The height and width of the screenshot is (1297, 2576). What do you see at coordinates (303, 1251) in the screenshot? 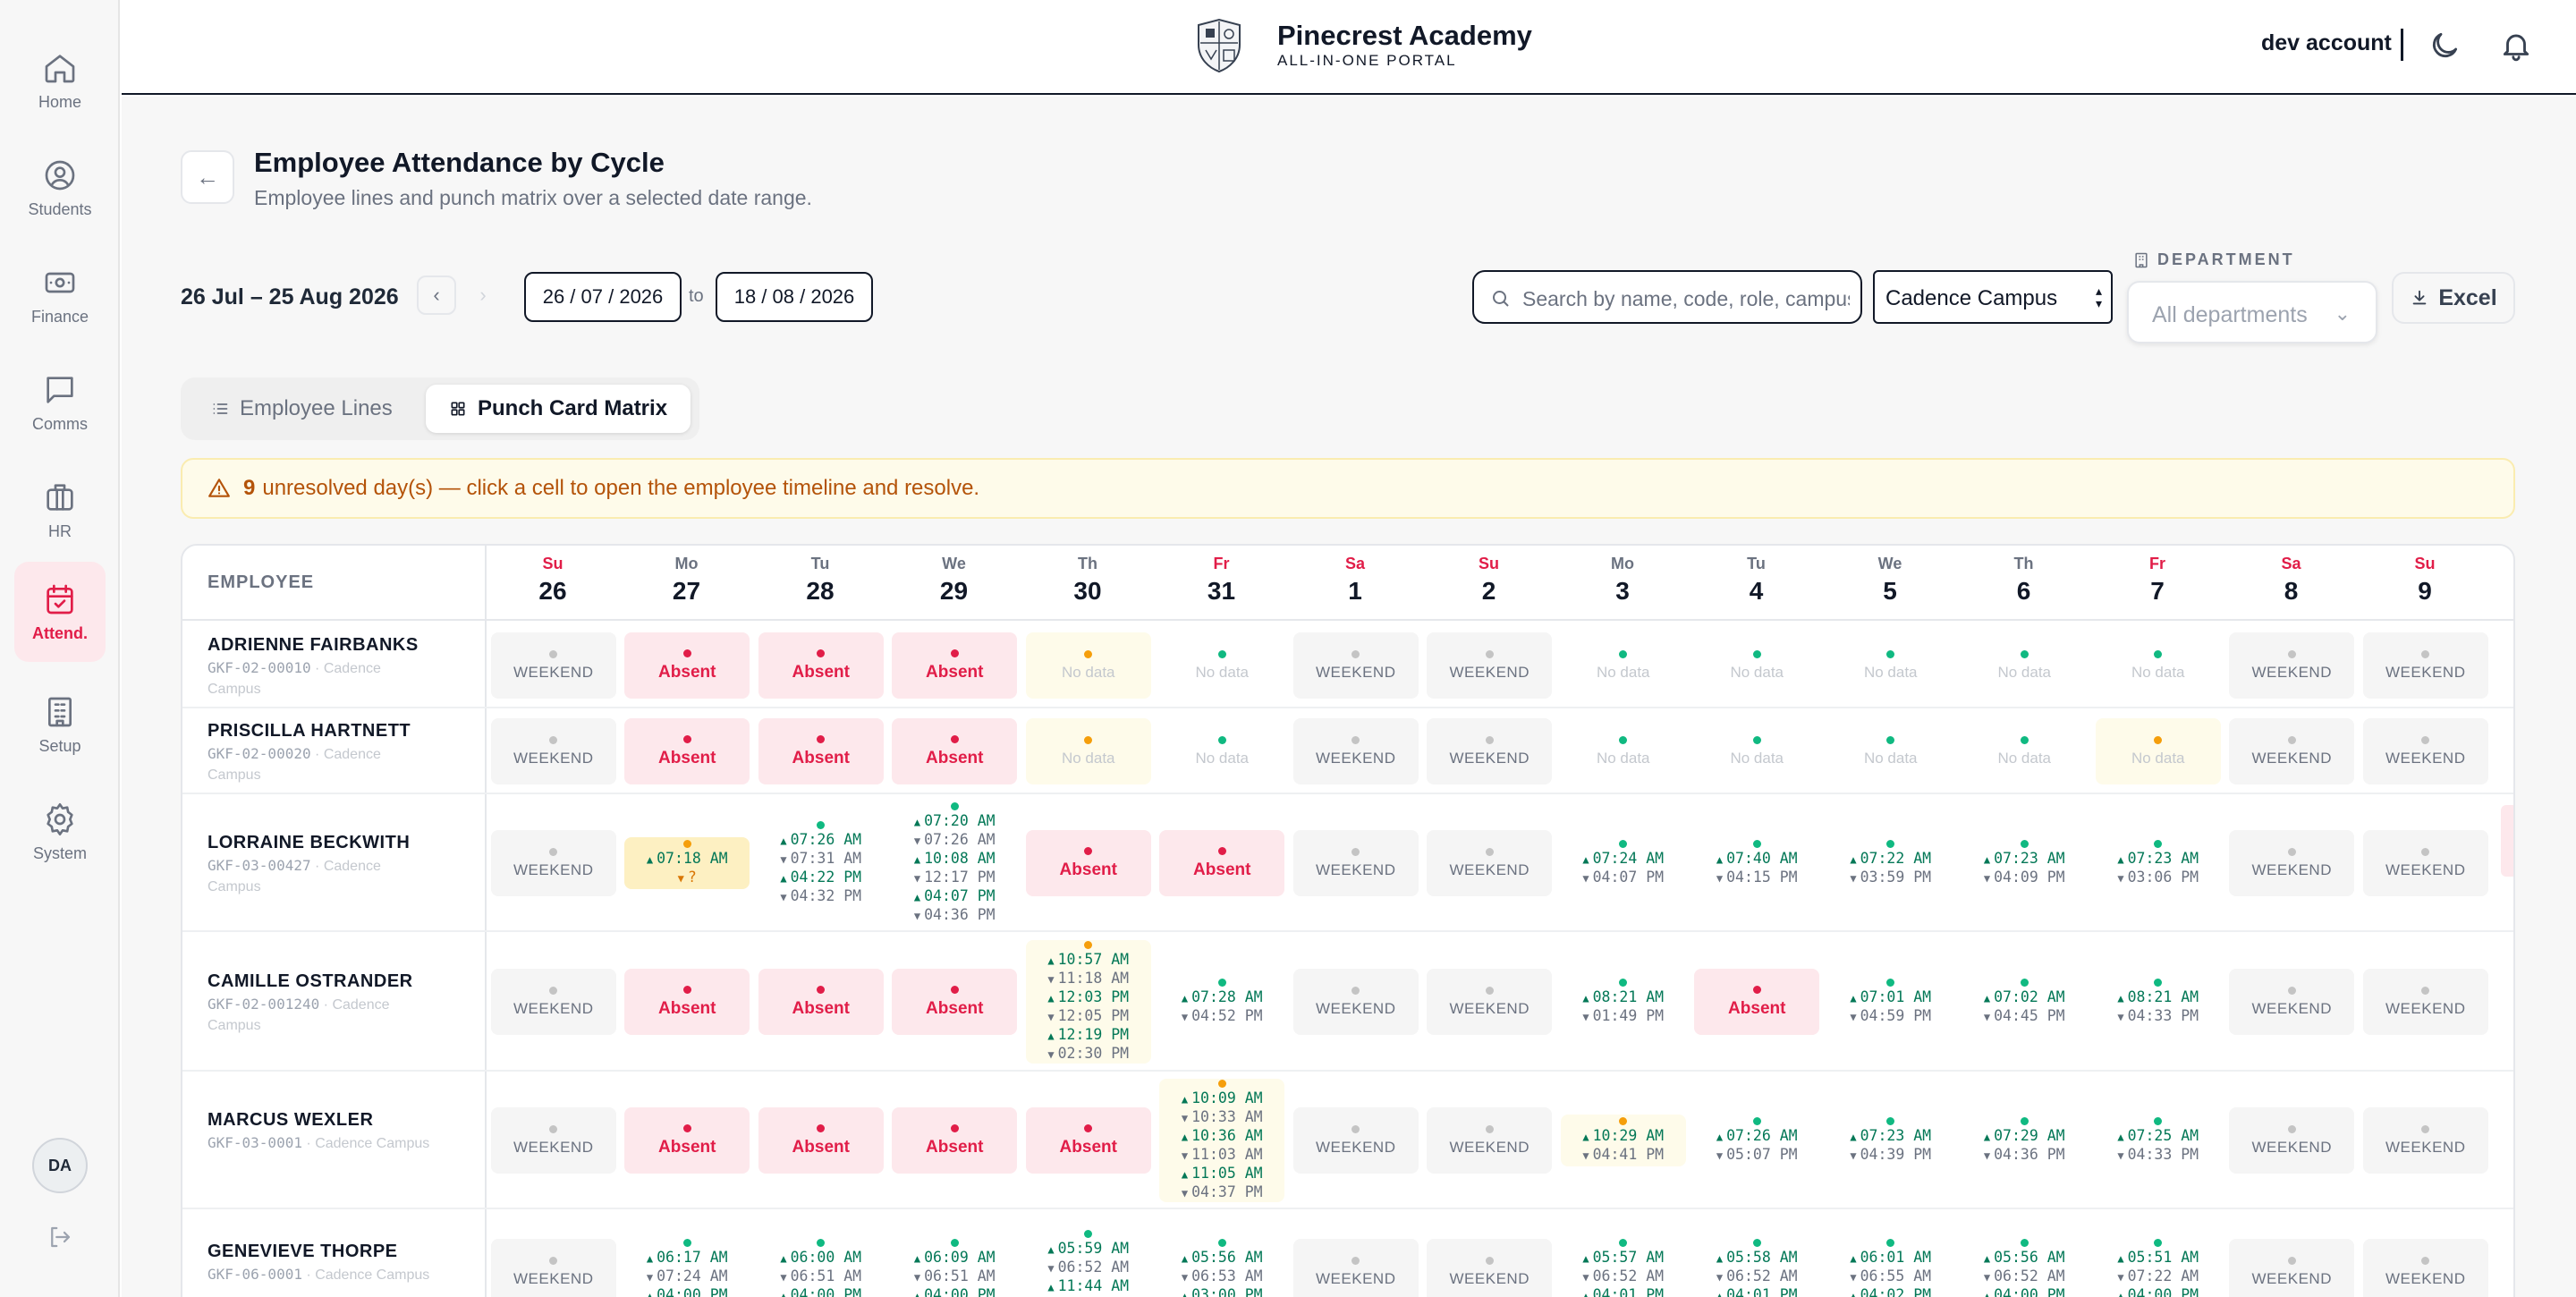
I see `employee-name: GENEVIEVE THORPE` at bounding box center [303, 1251].